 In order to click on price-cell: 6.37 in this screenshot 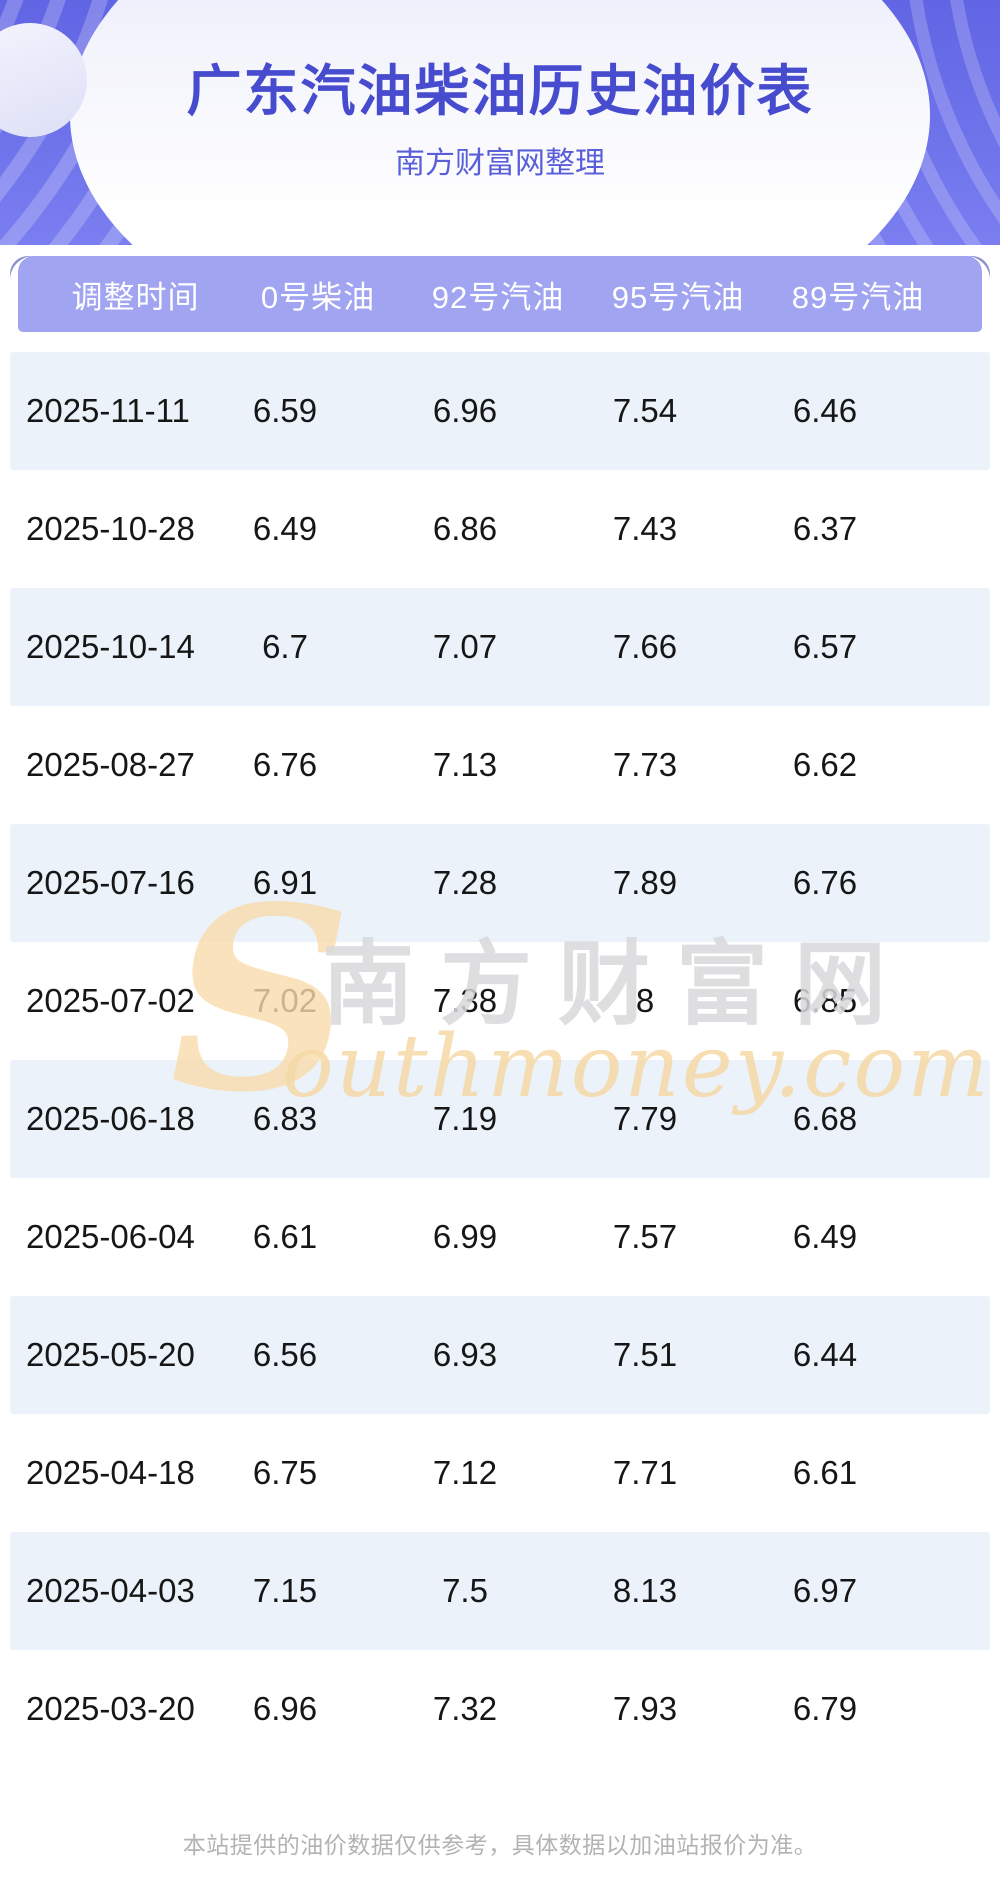, I will do `click(825, 528)`.